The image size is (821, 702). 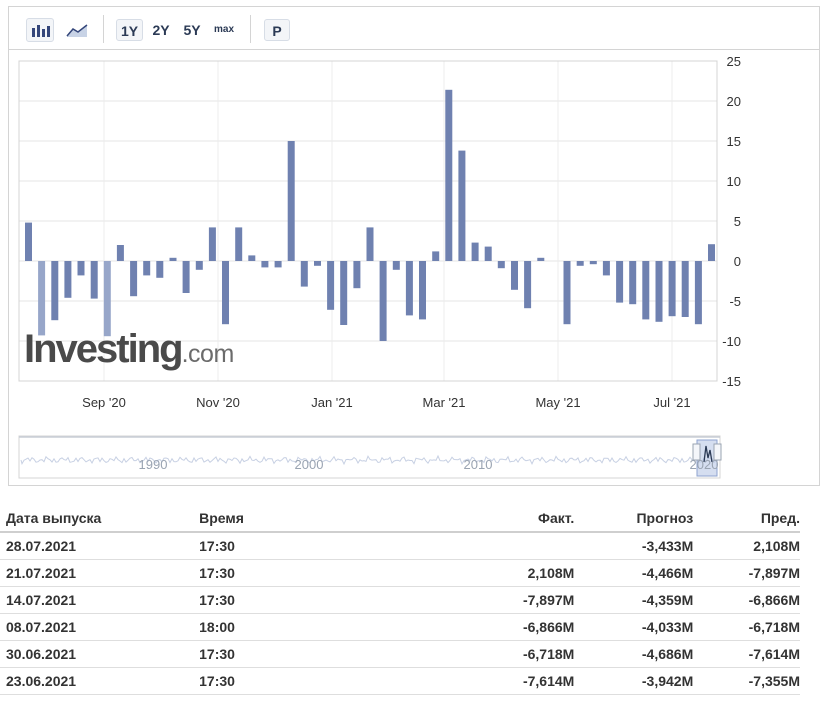 I want to click on navigator-left-handle, so click(x=696, y=452).